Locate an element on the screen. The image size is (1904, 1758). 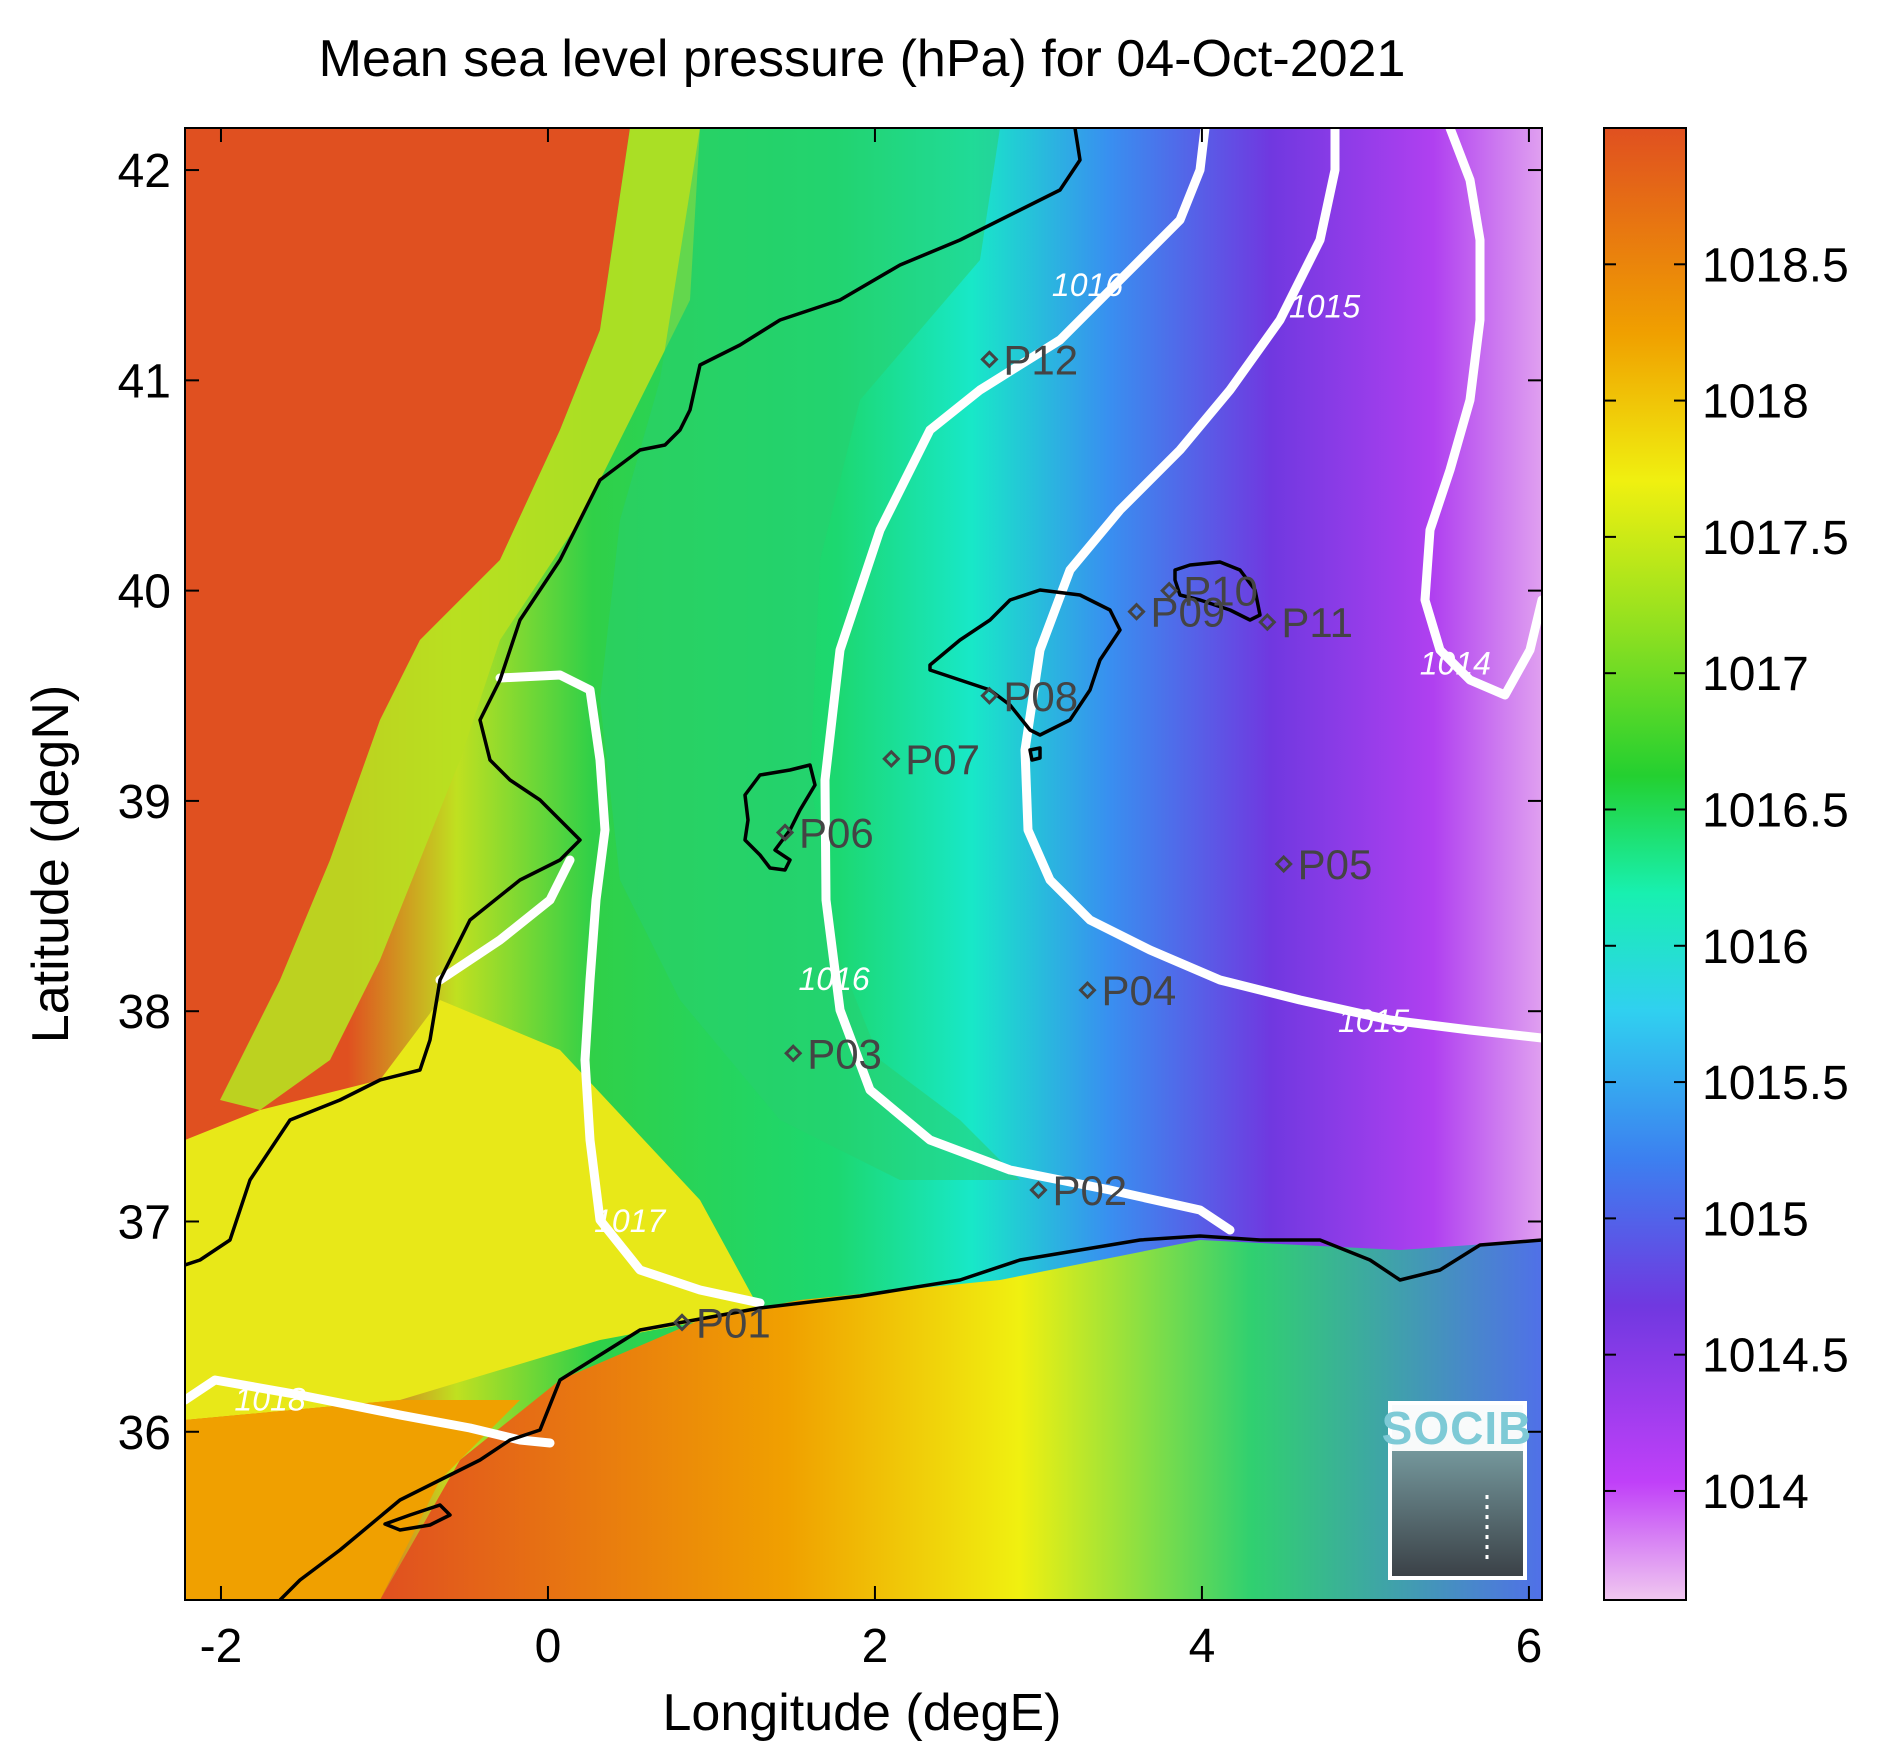
x-tick-label: 4 is located at coordinates (1202, 1646).